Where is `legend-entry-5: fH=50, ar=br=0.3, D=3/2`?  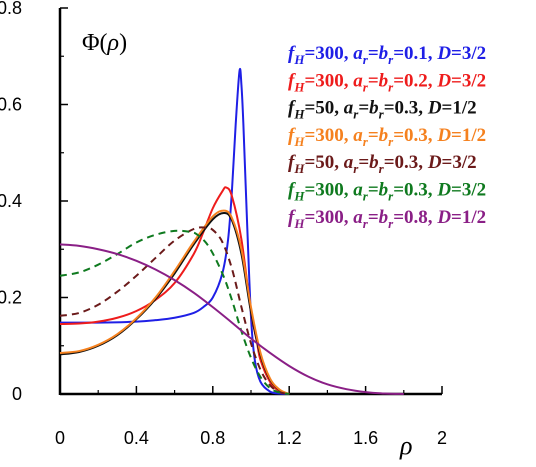 legend-entry-5: fH=50, ar=br=0.3, D=3/2 is located at coordinates (382, 164).